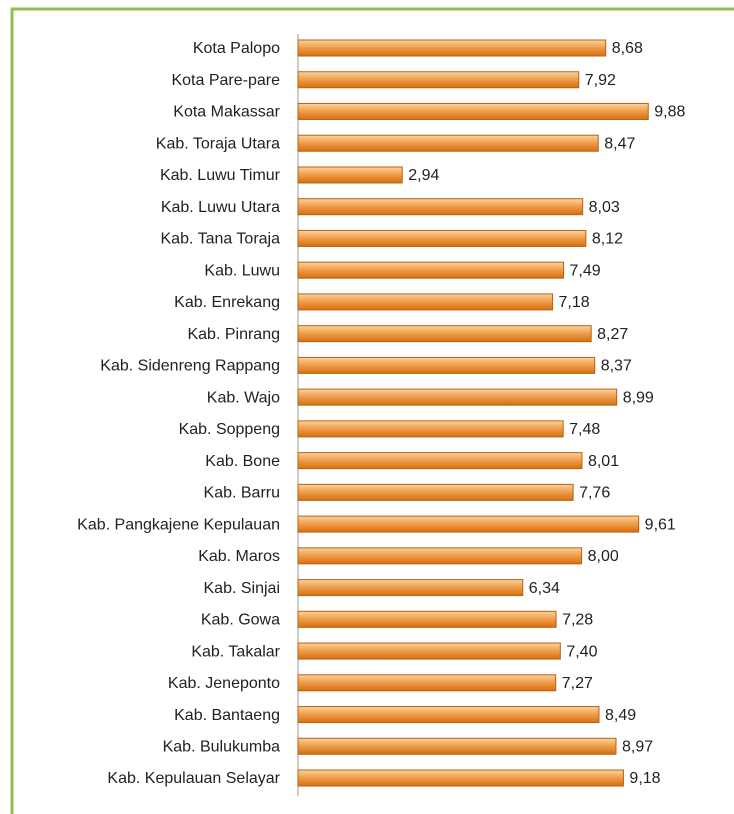  I want to click on category-label: Kab. Soppeng, so click(229, 429).